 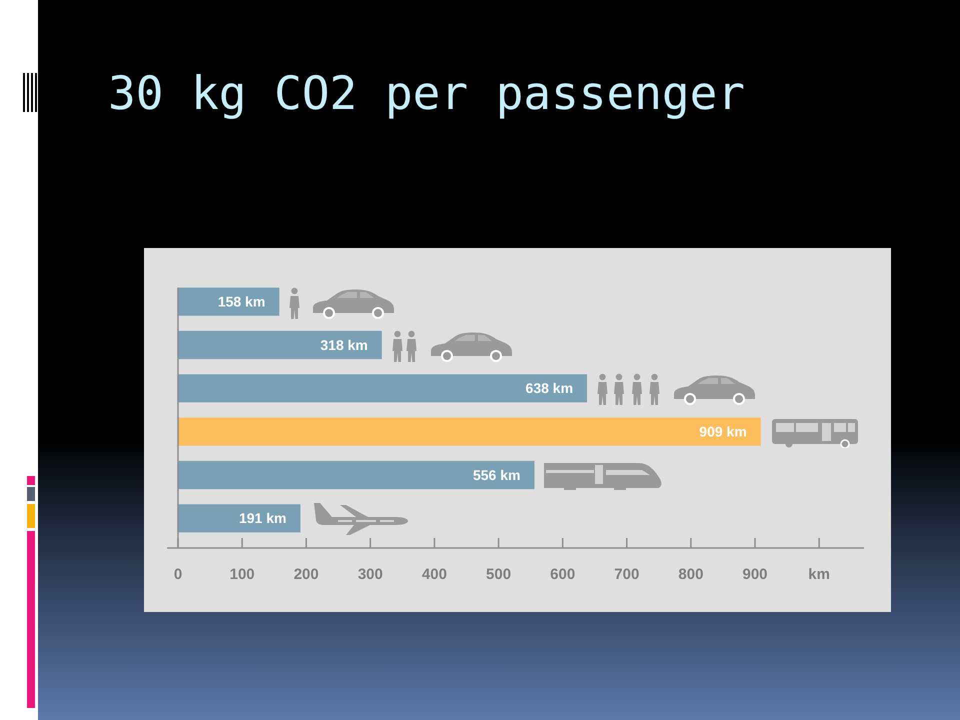 What do you see at coordinates (819, 575) in the screenshot?
I see `x-tick-label: km` at bounding box center [819, 575].